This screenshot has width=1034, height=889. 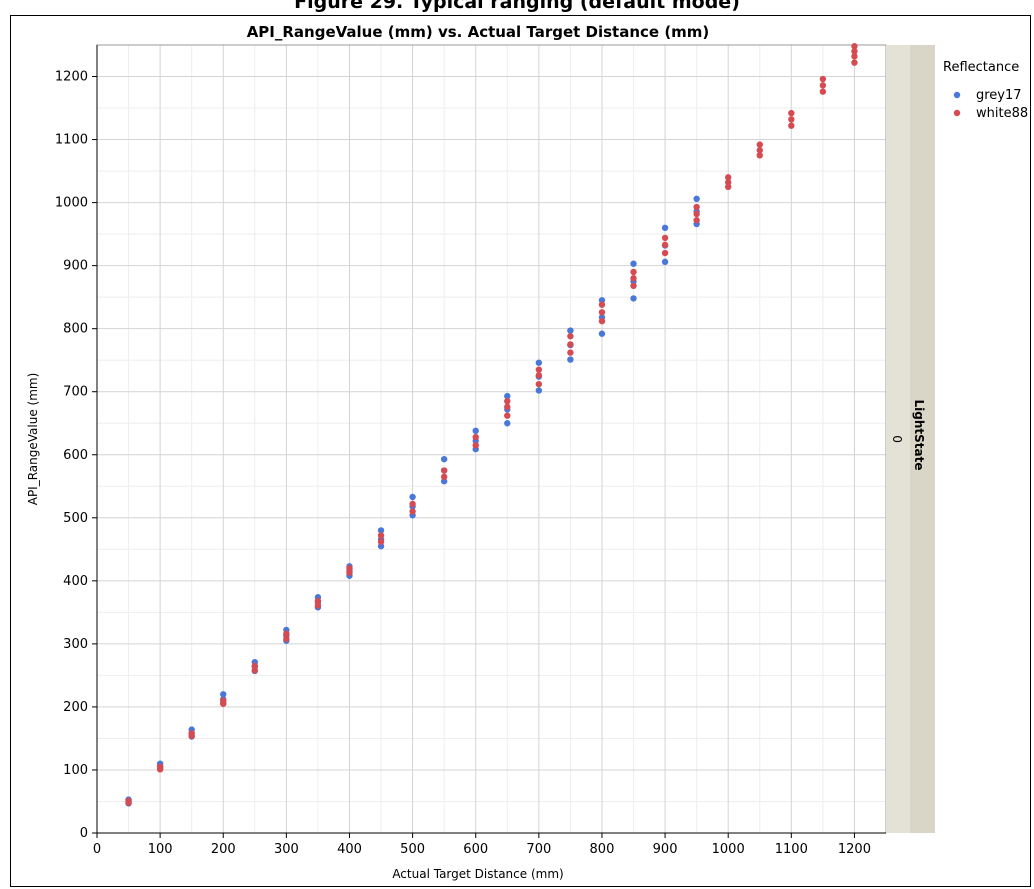 I want to click on y-tick-label: 300, so click(x=75, y=644).